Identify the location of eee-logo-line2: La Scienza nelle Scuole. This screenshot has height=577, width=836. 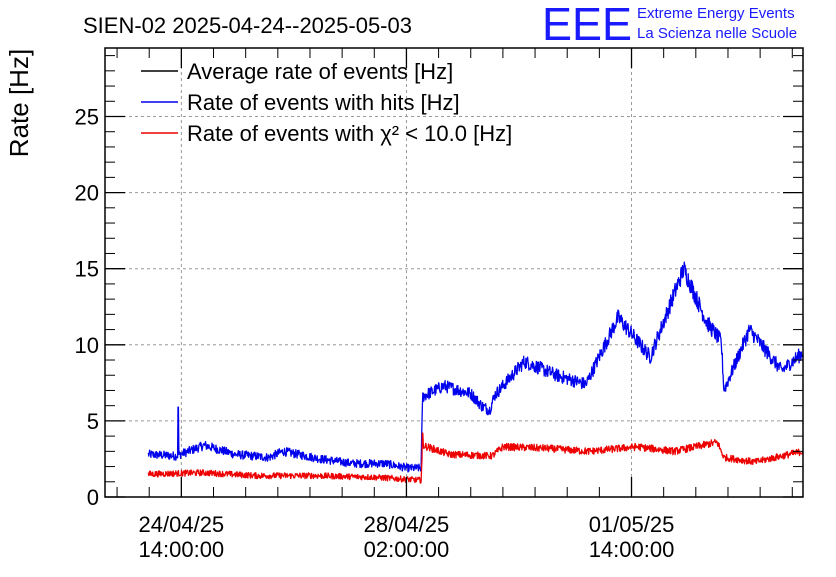
(717, 33).